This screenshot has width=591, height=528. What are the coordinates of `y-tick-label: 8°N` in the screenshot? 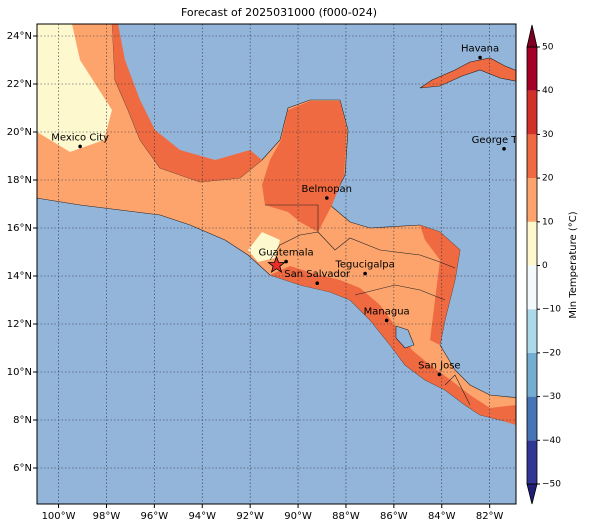 It's located at (22, 420).